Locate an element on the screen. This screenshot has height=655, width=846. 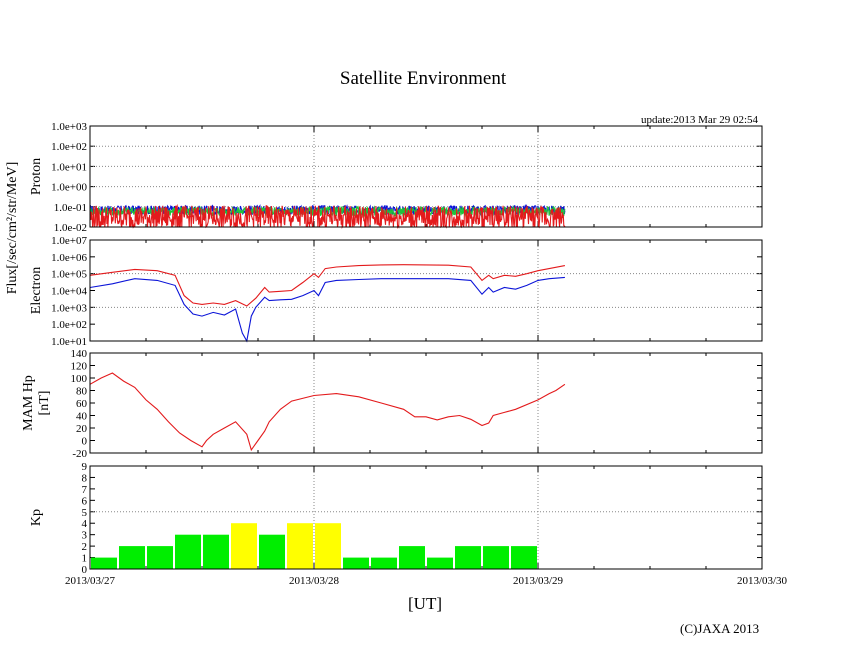
y-tick-label: 1.0e+00 is located at coordinates (69, 188).